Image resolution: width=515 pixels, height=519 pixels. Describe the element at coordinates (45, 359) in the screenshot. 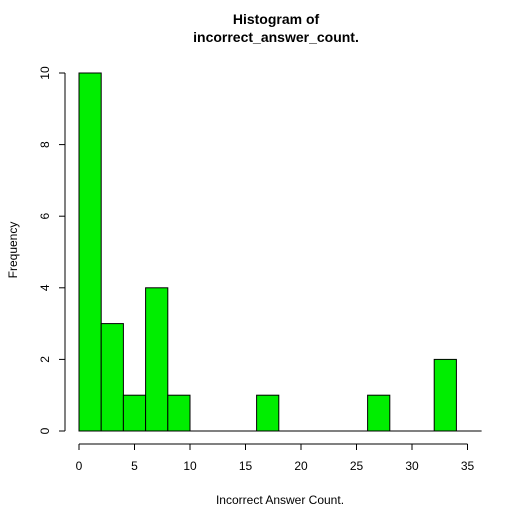

I see `y-tick-label-1: 2` at that location.